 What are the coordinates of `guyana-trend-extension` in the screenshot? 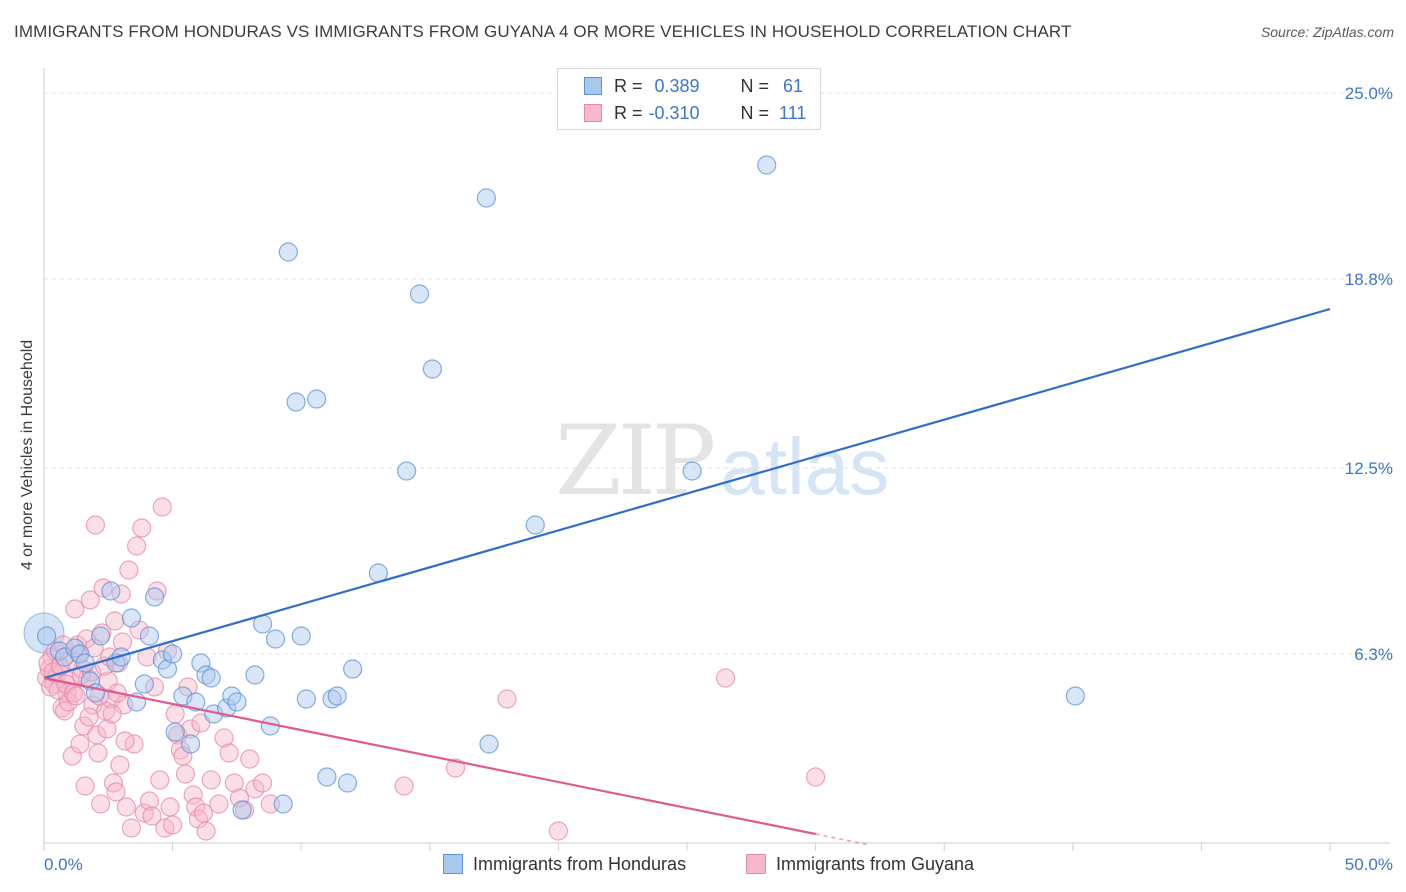 It's located at (841, 839).